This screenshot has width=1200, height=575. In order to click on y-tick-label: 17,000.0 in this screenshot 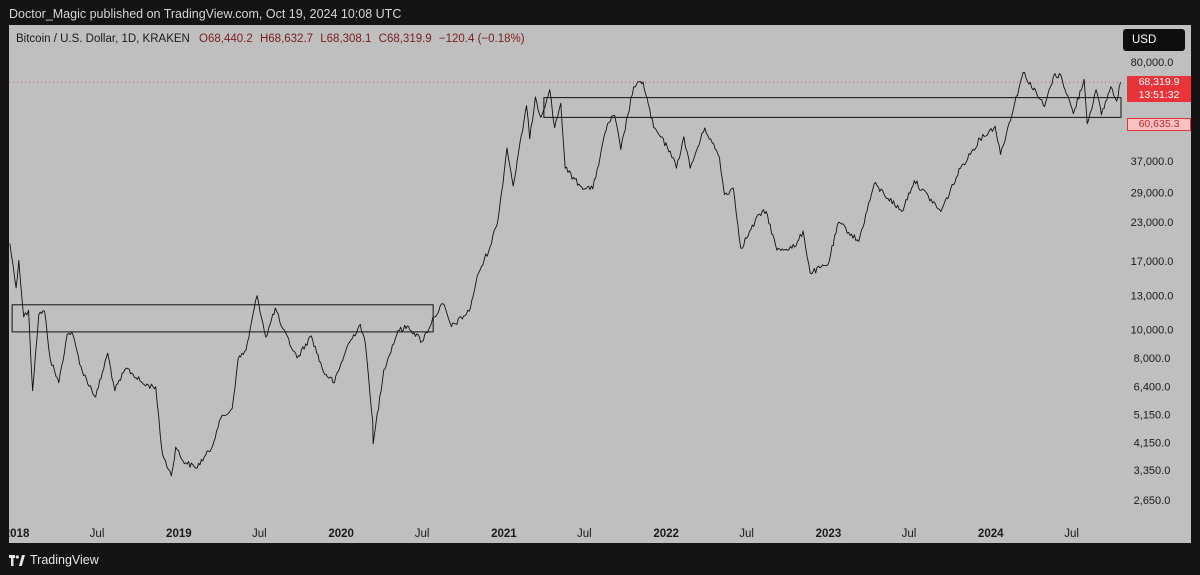, I will do `click(1152, 262)`.